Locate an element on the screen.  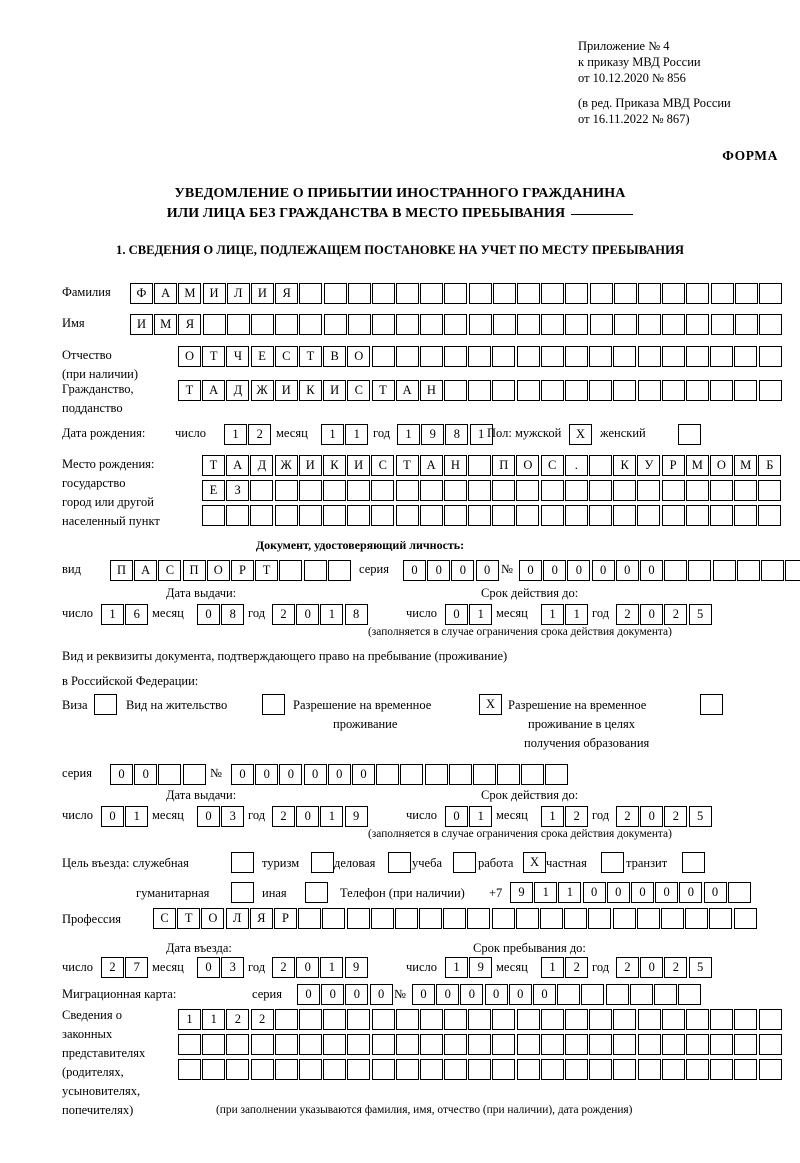
char-cell: 3 is located at coordinates (233, 816).